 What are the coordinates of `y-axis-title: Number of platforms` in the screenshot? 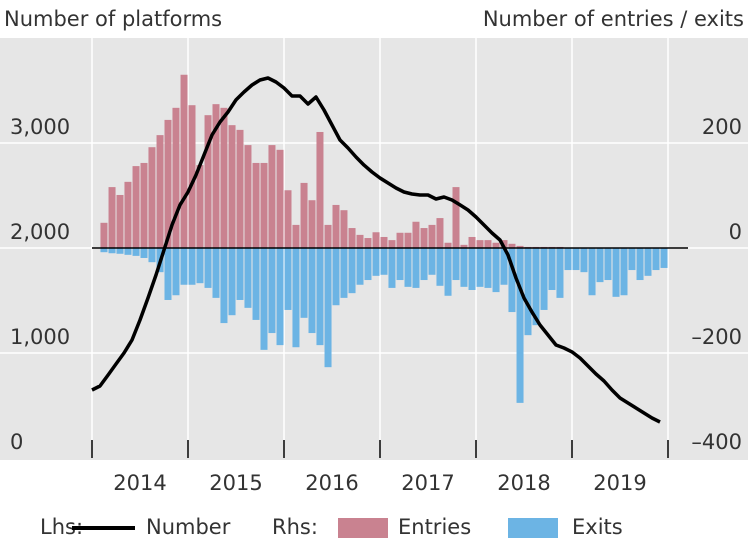 It's located at (113, 19).